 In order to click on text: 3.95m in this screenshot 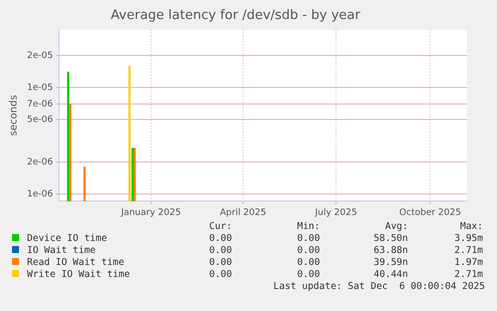, I will do `click(468, 239)`.